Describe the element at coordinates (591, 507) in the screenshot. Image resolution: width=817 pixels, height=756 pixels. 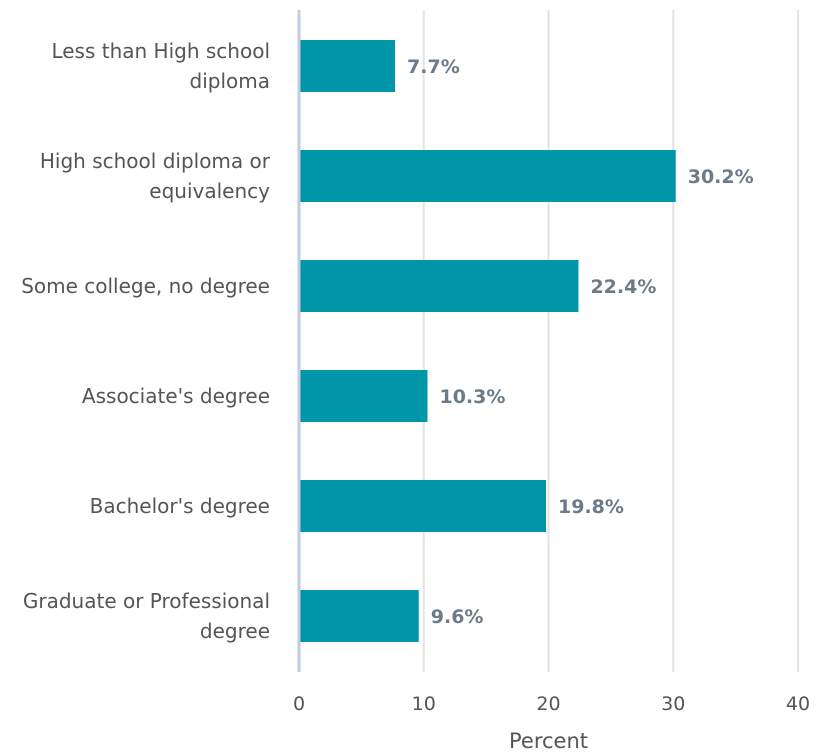
I see `data-label-4: 19.8%` at that location.